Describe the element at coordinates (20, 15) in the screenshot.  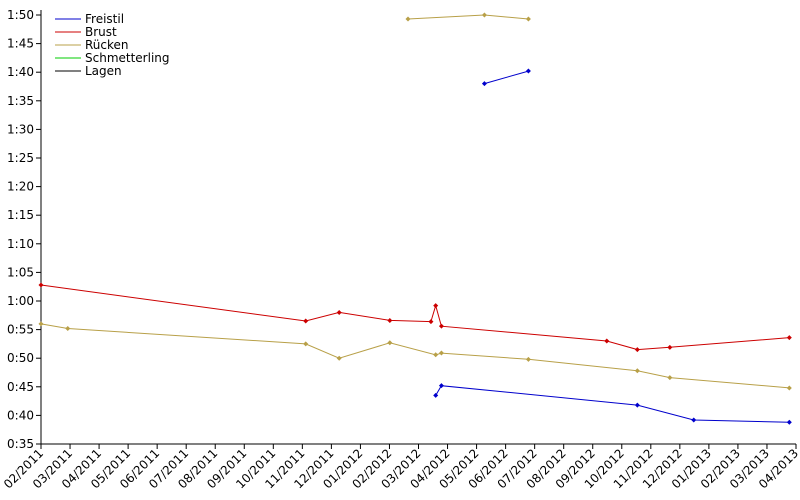
I see `y-tick-label: 1:50` at that location.